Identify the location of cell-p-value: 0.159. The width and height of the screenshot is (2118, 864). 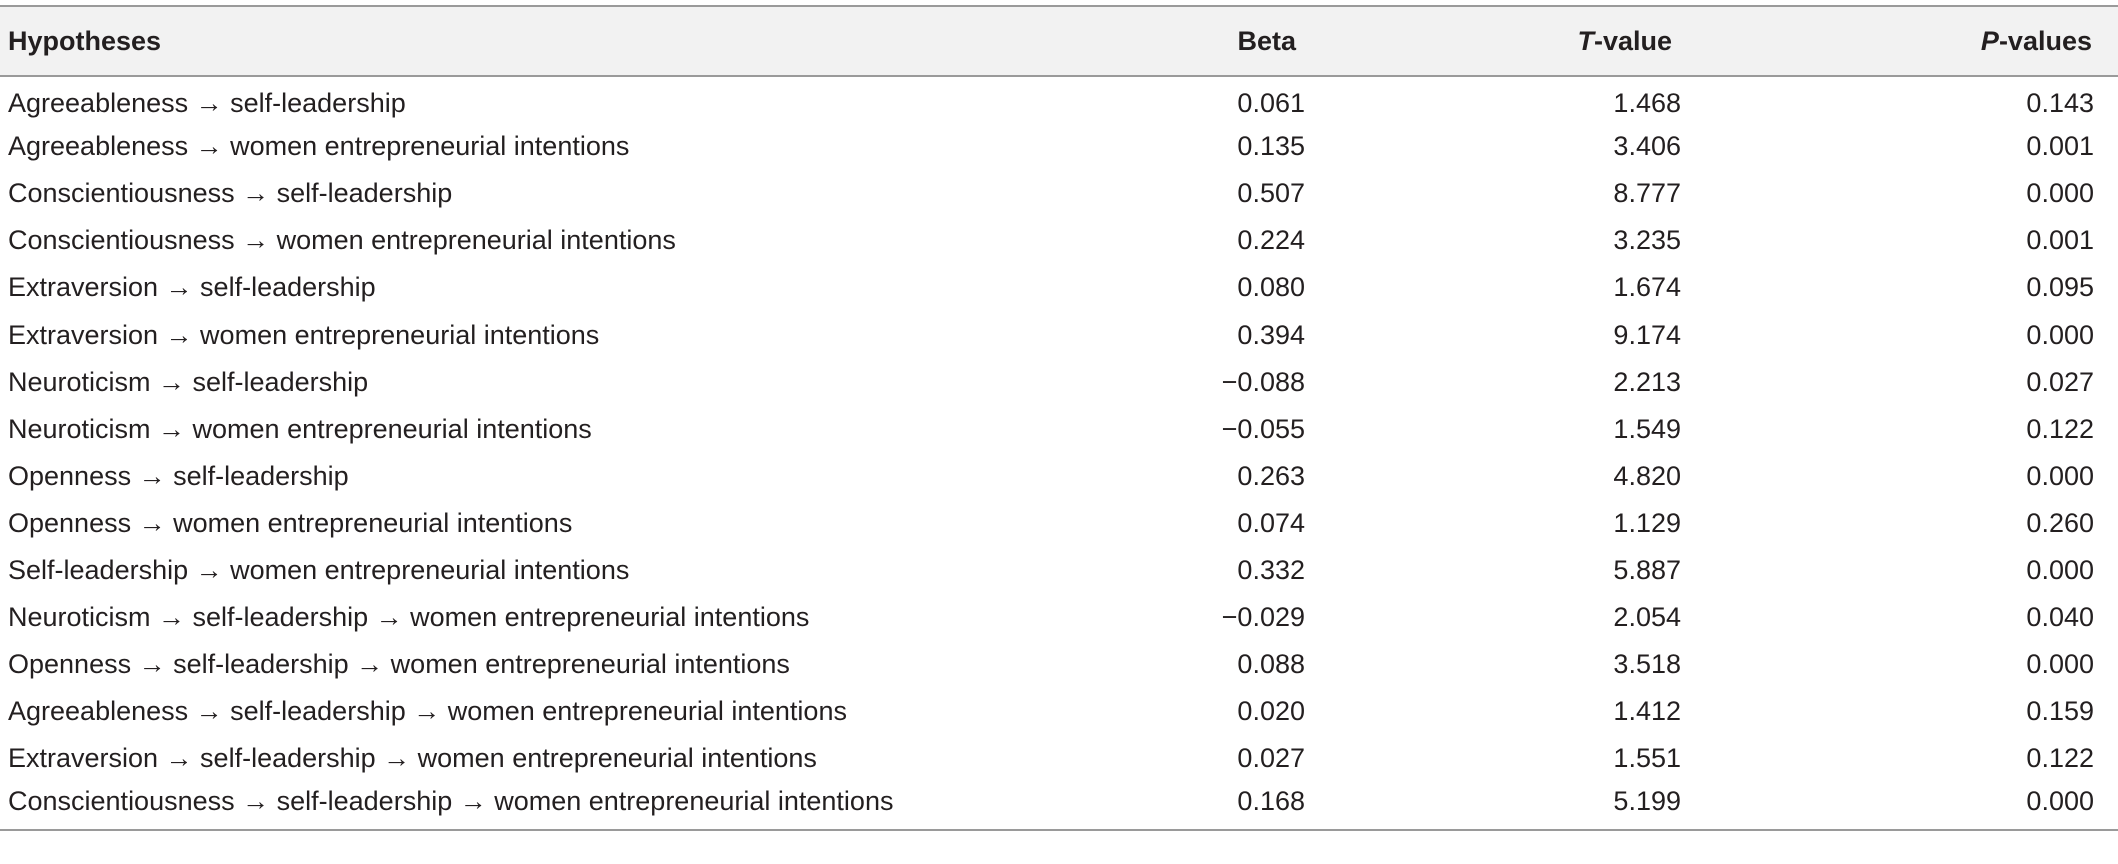
(2060, 711).